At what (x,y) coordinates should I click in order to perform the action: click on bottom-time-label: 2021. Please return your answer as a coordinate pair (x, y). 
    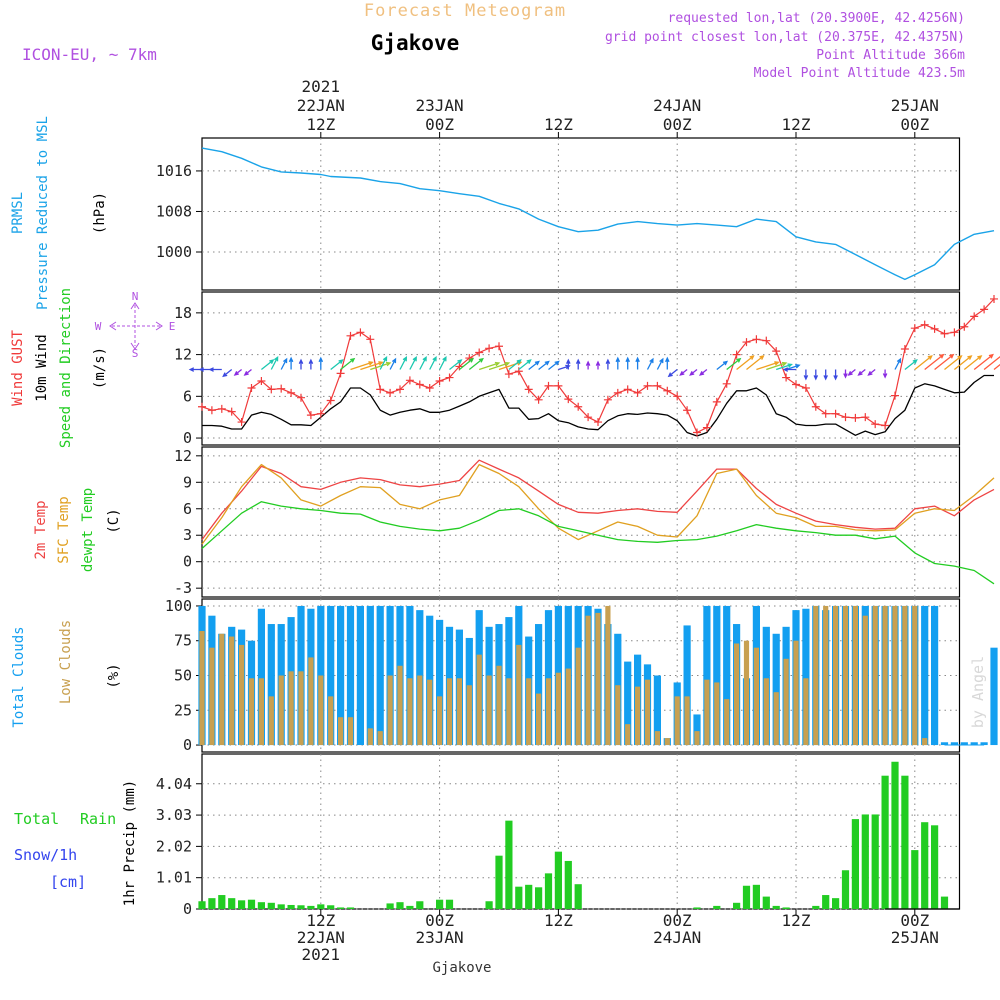
    Looking at the image, I should click on (321, 954).